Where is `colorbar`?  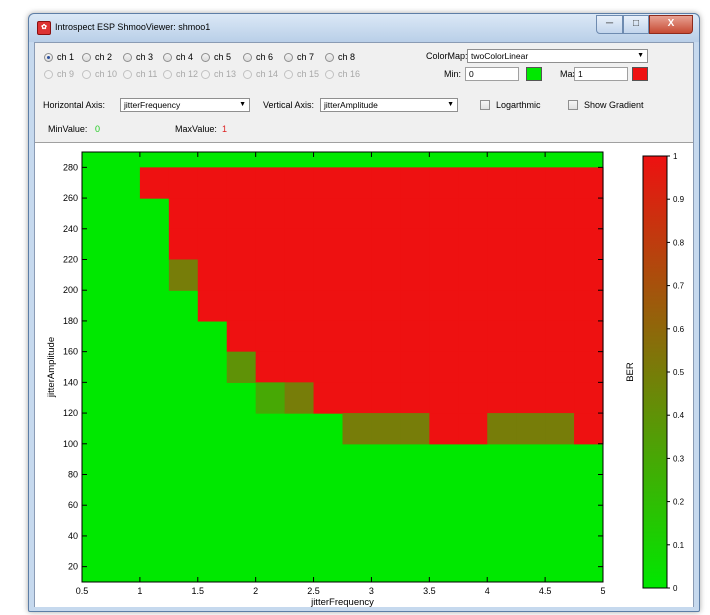
colorbar is located at coordinates (655, 372).